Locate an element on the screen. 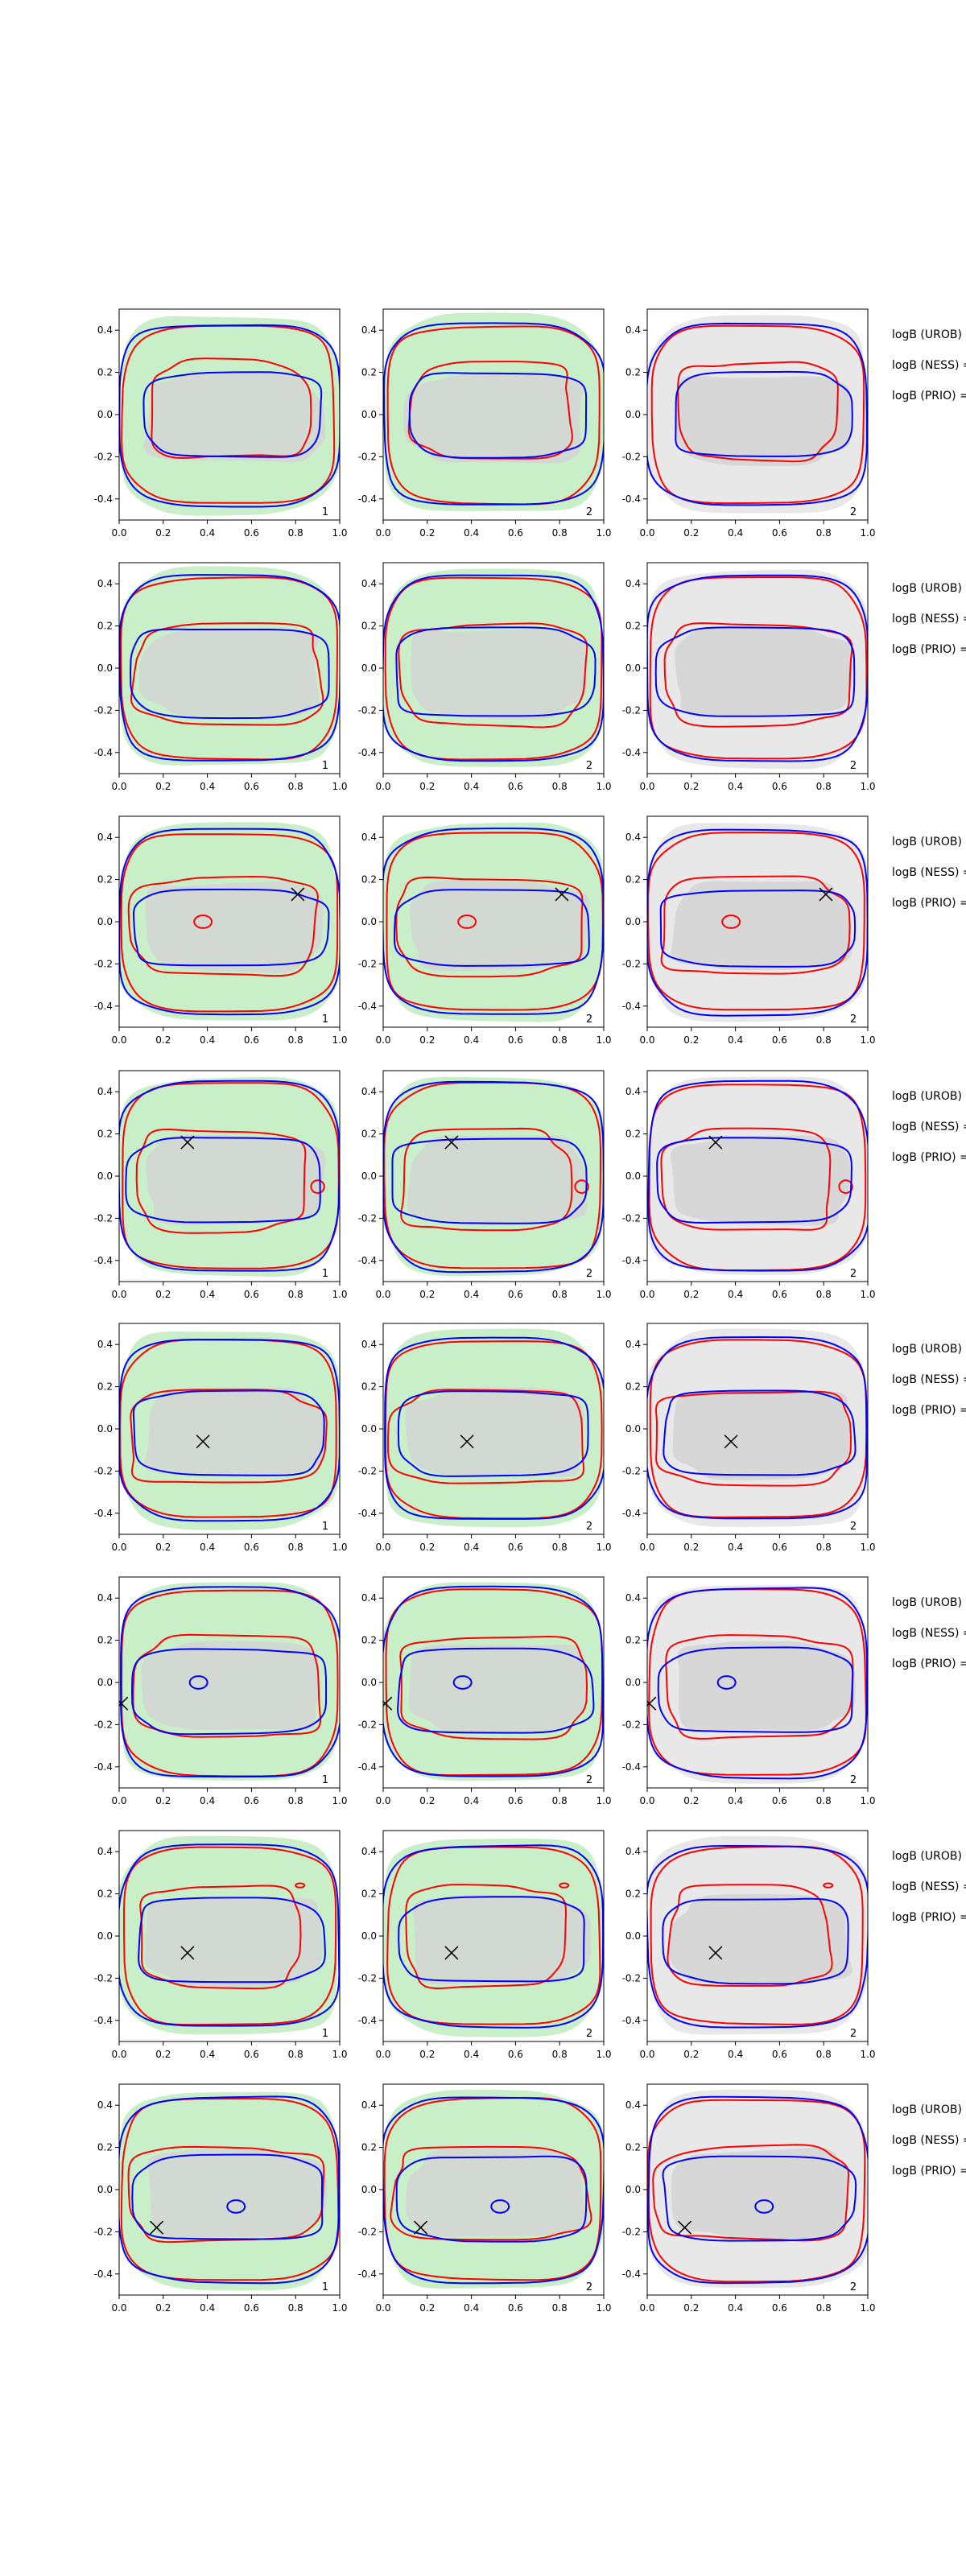 Image resolution: width=966 pixels, height=2576 pixels. panel-r5-c3: 0.0 0.2 0.4 0.6 0.8 1.0 -0.4 -0.2 0.0 0.2 0.4 2 is located at coordinates (749, 1438).